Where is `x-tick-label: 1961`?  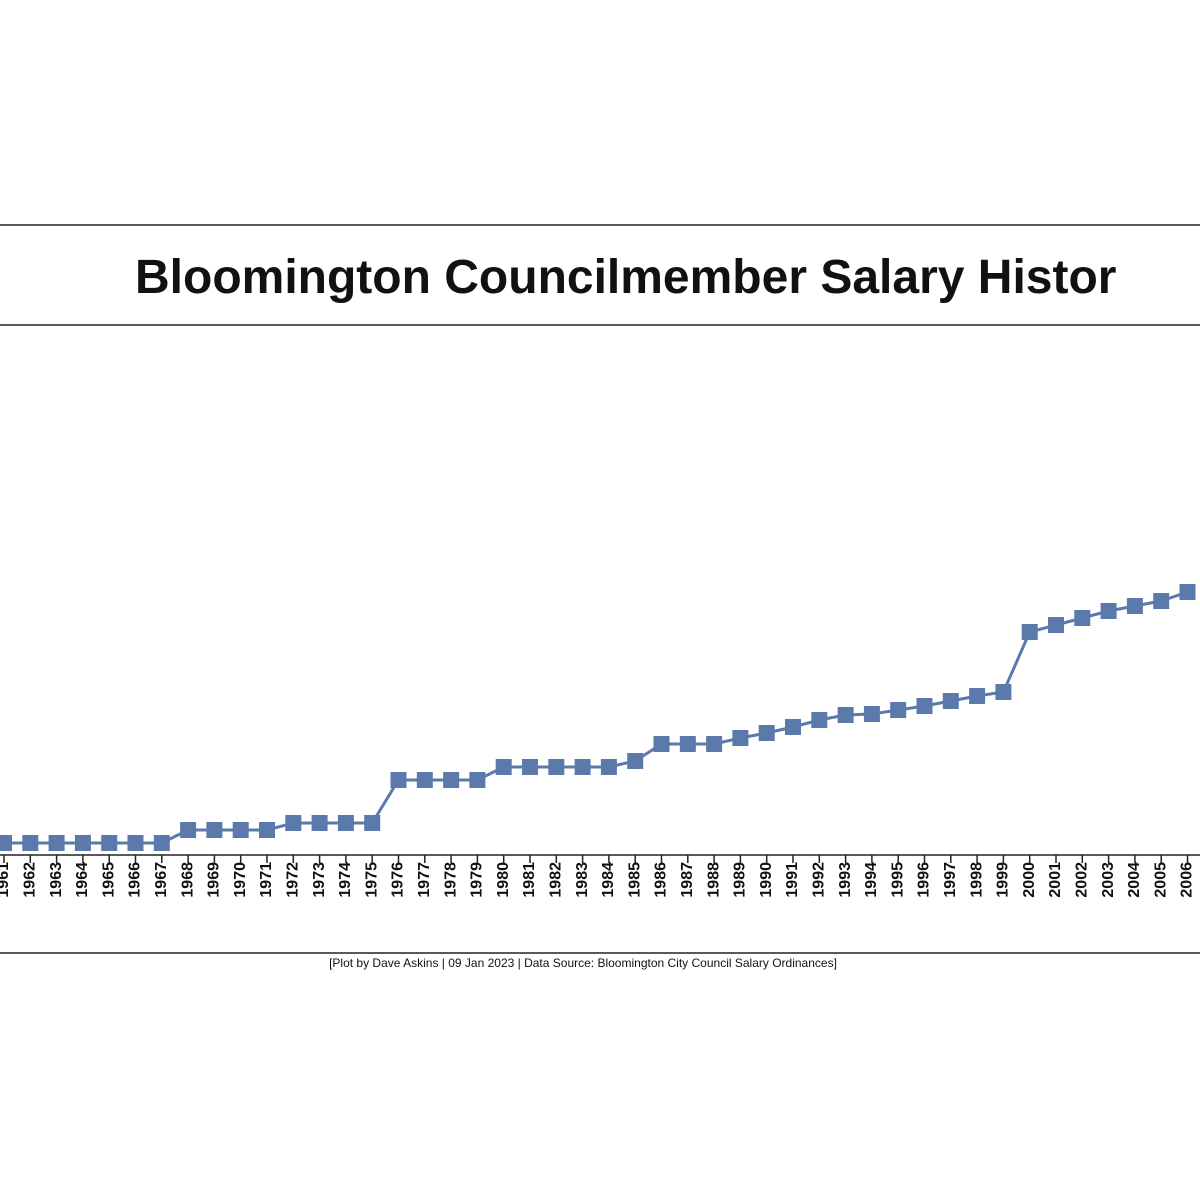 x-tick-label: 1961 is located at coordinates (6, 880).